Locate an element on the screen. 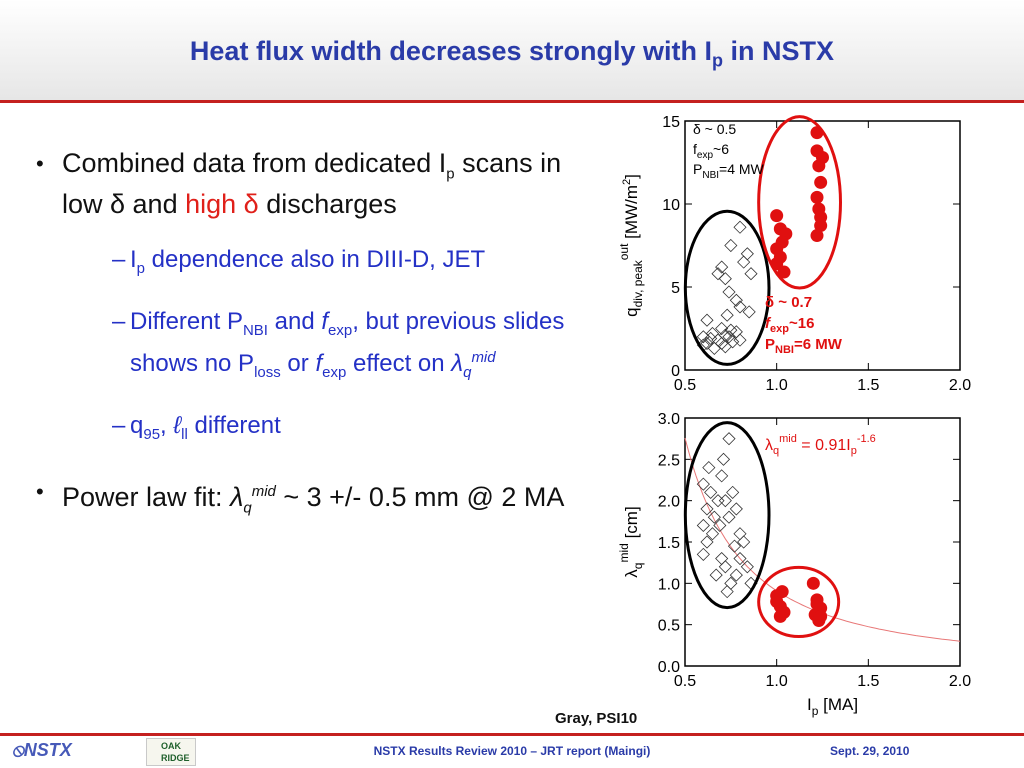 The height and width of the screenshot is (768, 1024). y-tick-label: 5 is located at coordinates (675, 288).